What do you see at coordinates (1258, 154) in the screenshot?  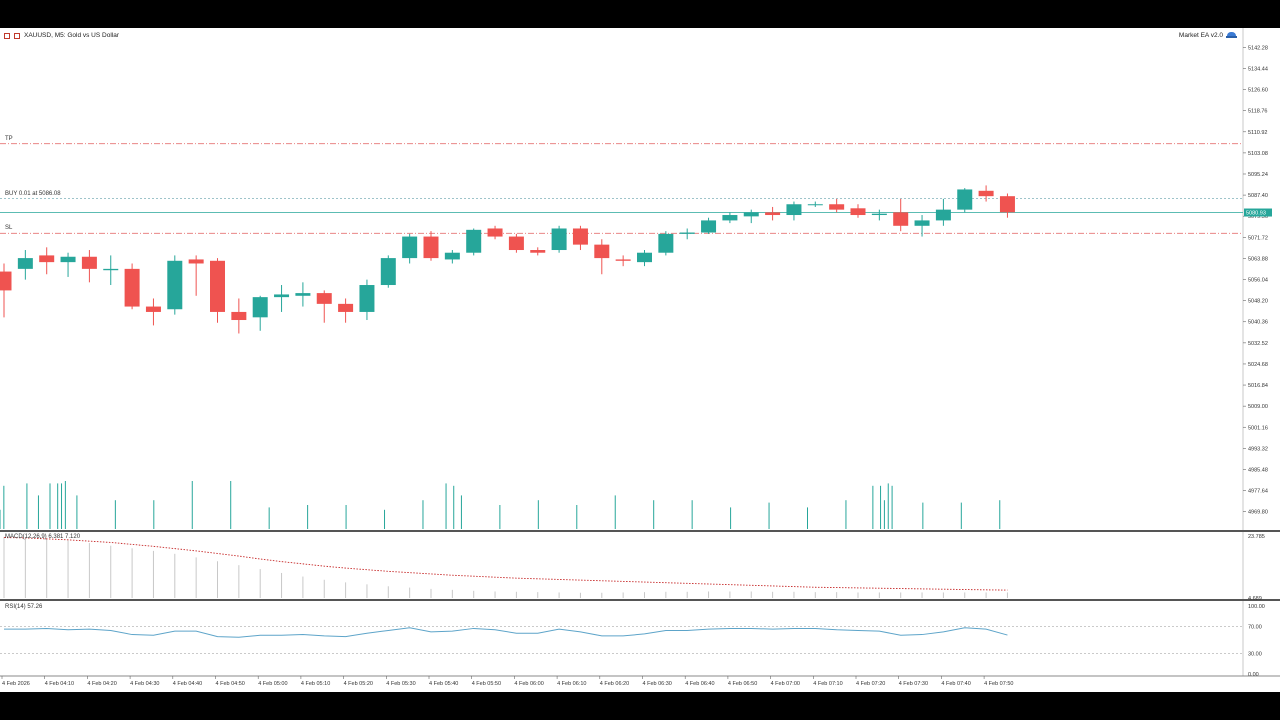 I see `price-tick-label: 5103.08` at bounding box center [1258, 154].